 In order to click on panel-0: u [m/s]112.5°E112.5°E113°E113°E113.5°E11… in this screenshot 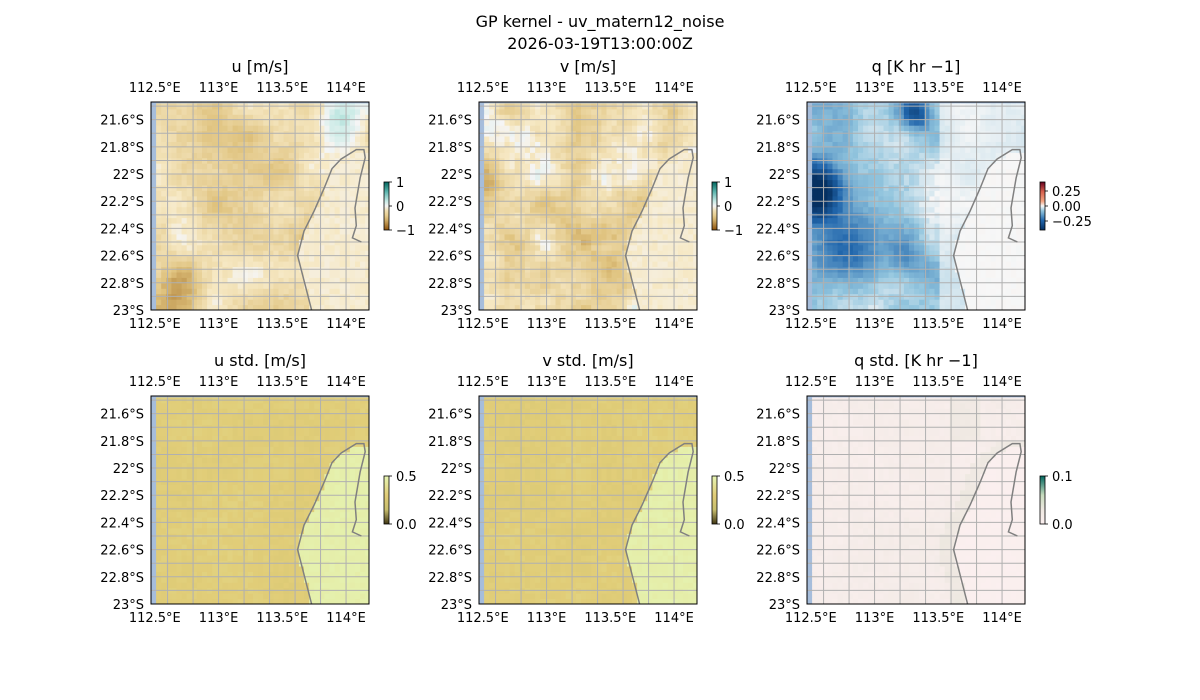, I will do `click(257, 194)`.